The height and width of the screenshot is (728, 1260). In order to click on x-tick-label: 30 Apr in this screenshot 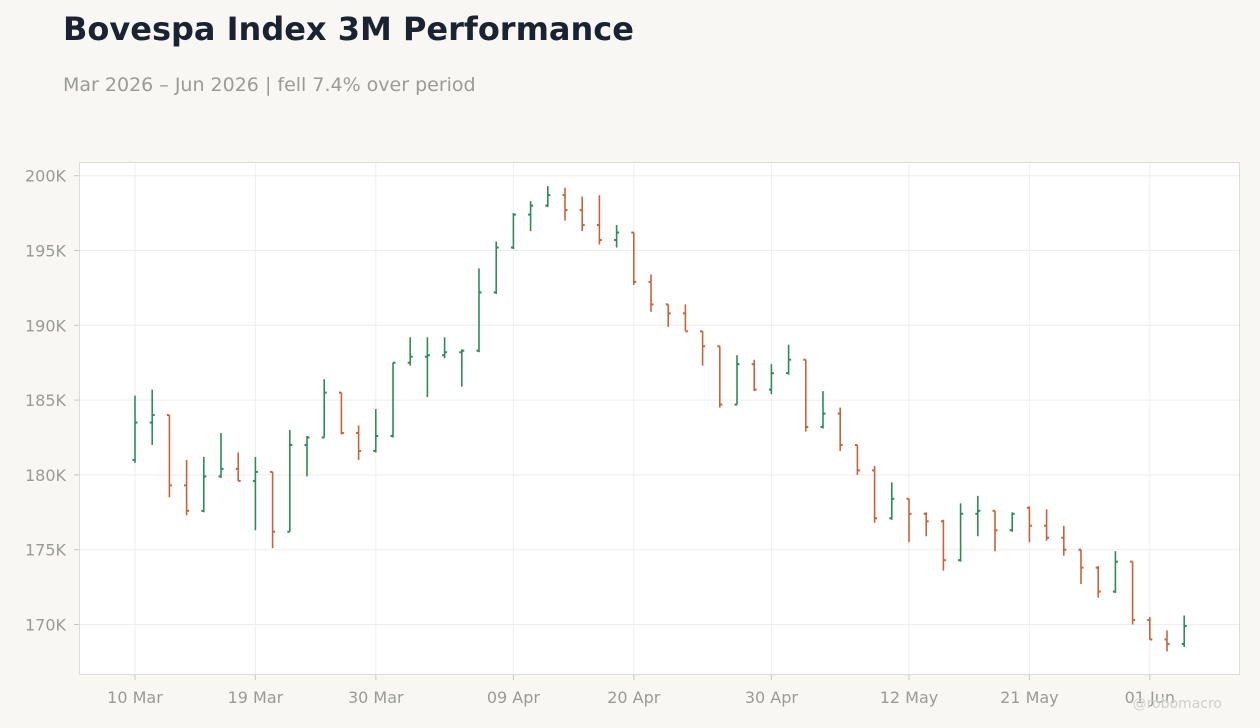, I will do `click(772, 697)`.